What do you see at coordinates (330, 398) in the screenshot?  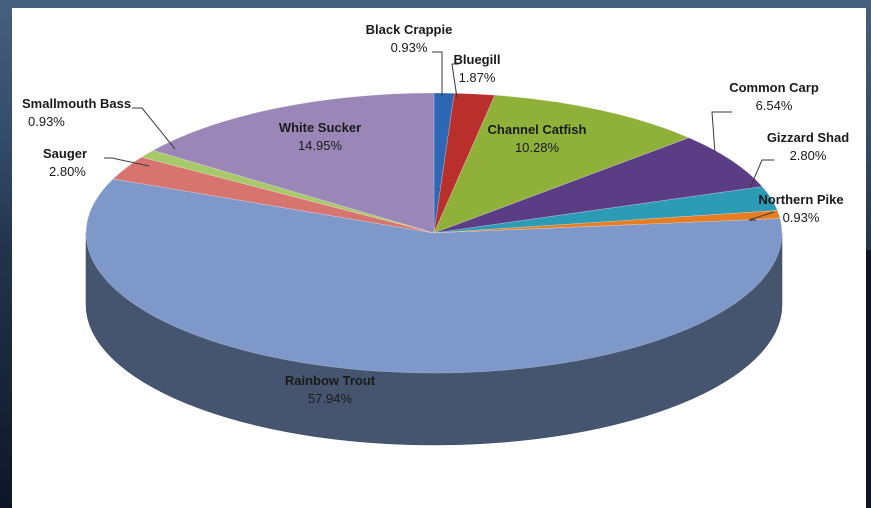 I see `slice-value-rainbow-trout: 57.94%` at bounding box center [330, 398].